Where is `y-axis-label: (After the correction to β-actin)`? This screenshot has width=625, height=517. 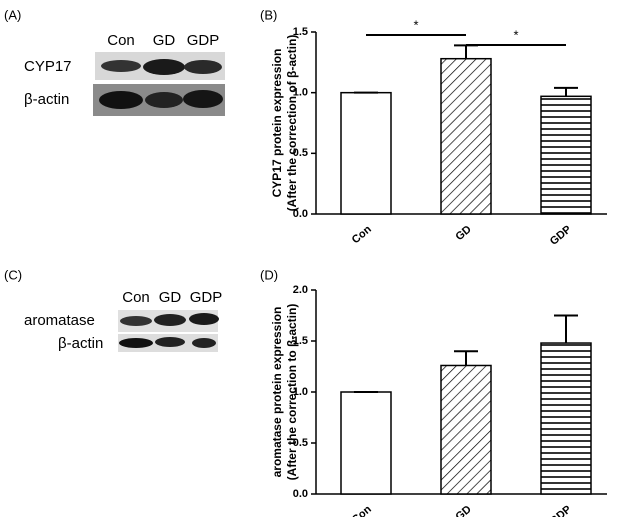 y-axis-label: (After the correction to β-actin) is located at coordinates (292, 392).